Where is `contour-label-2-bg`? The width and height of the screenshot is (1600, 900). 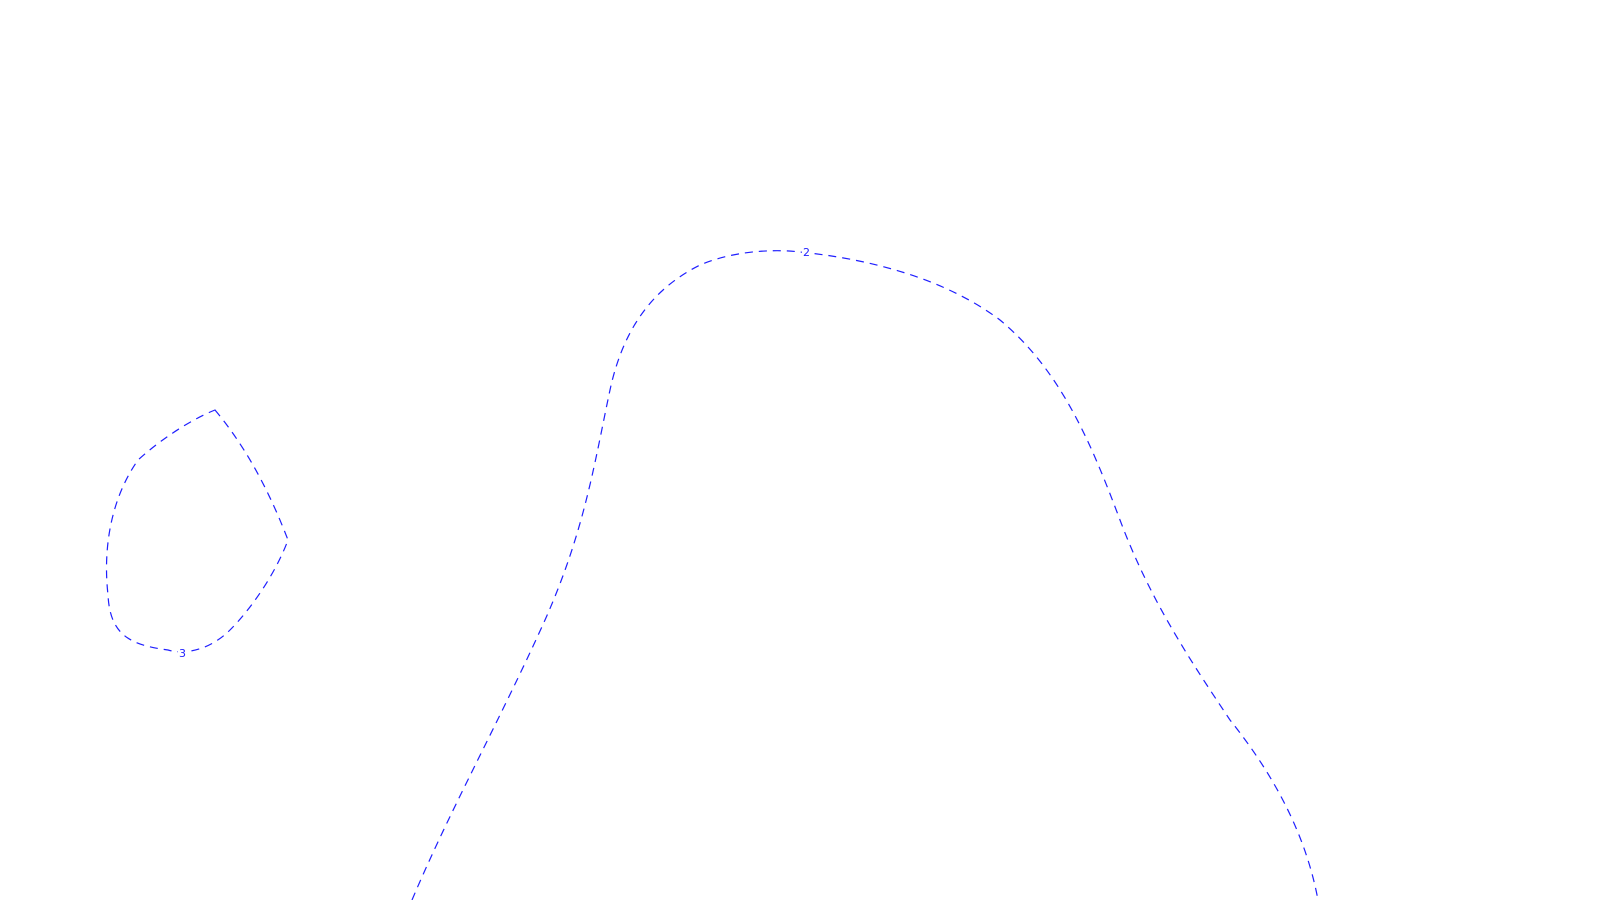
contour-label-2-bg is located at coordinates (807, 252).